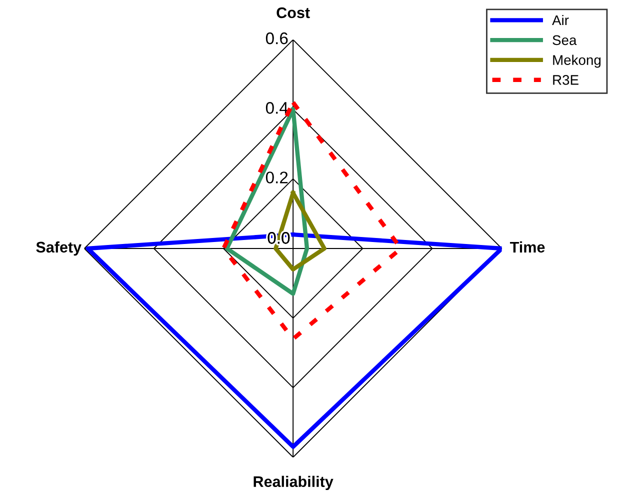  What do you see at coordinates (277, 108) in the screenshot?
I see `y-tick-label: 0.4` at bounding box center [277, 108].